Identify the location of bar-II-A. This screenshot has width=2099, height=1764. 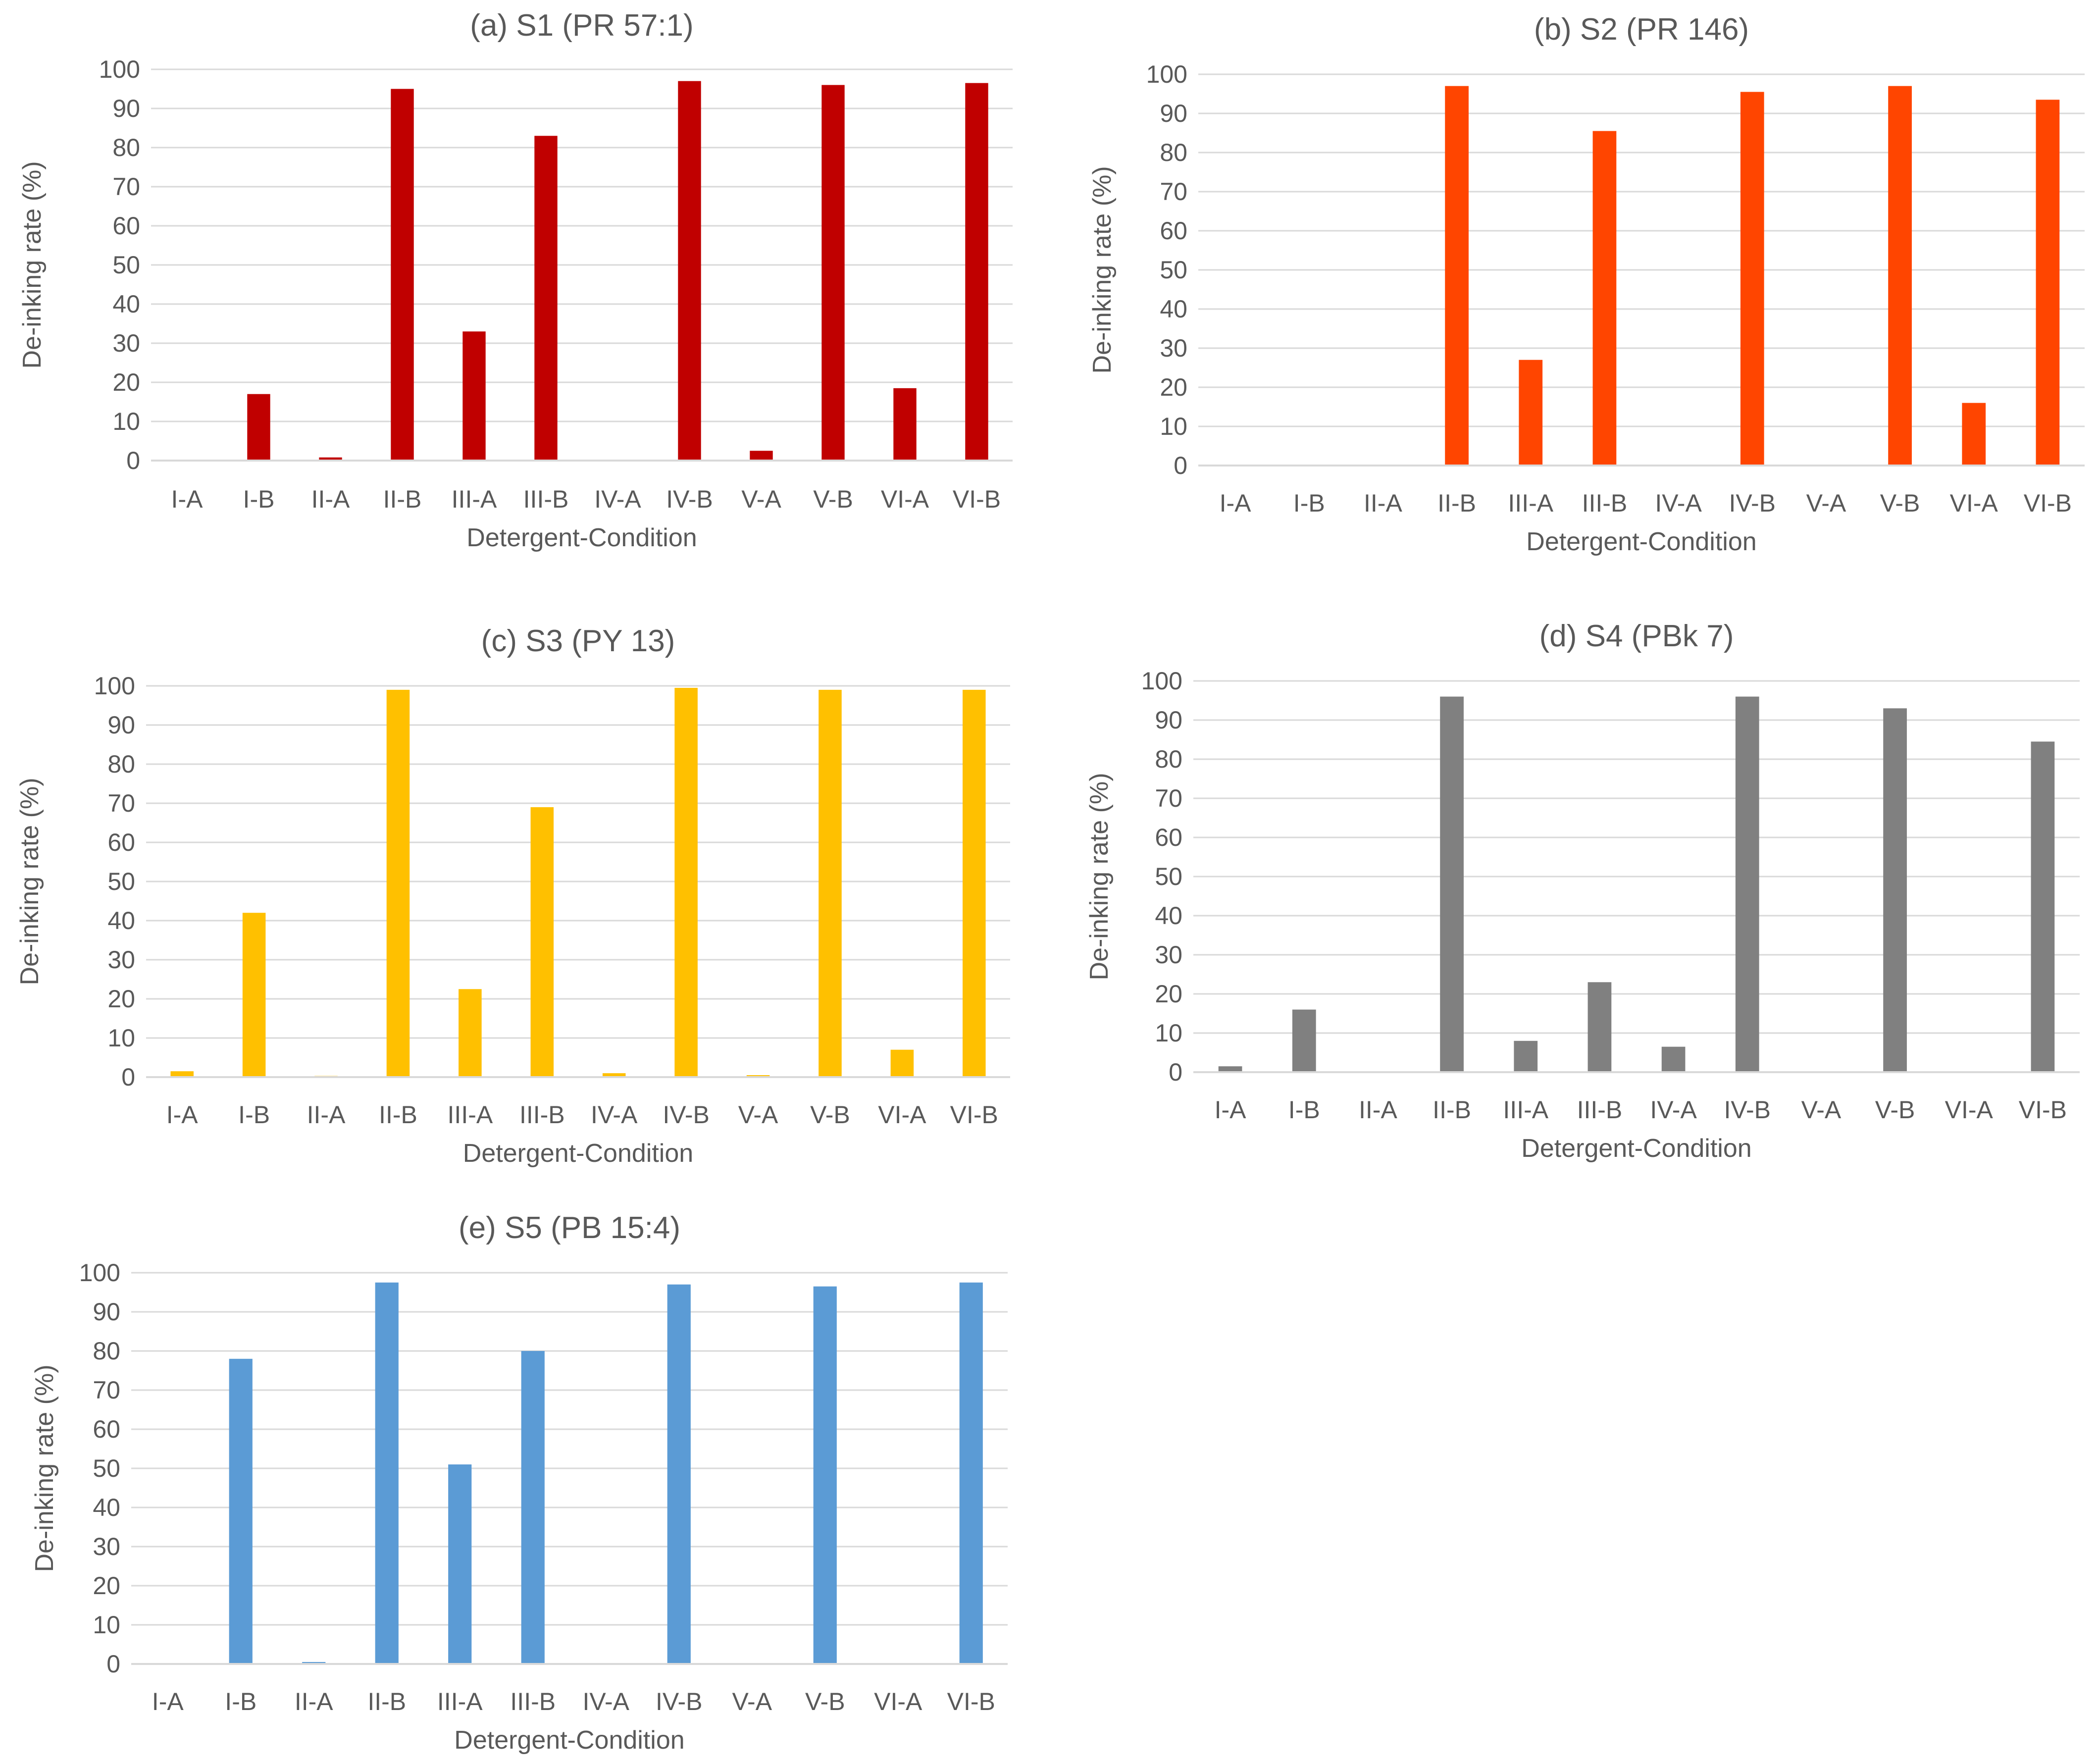
(330, 459).